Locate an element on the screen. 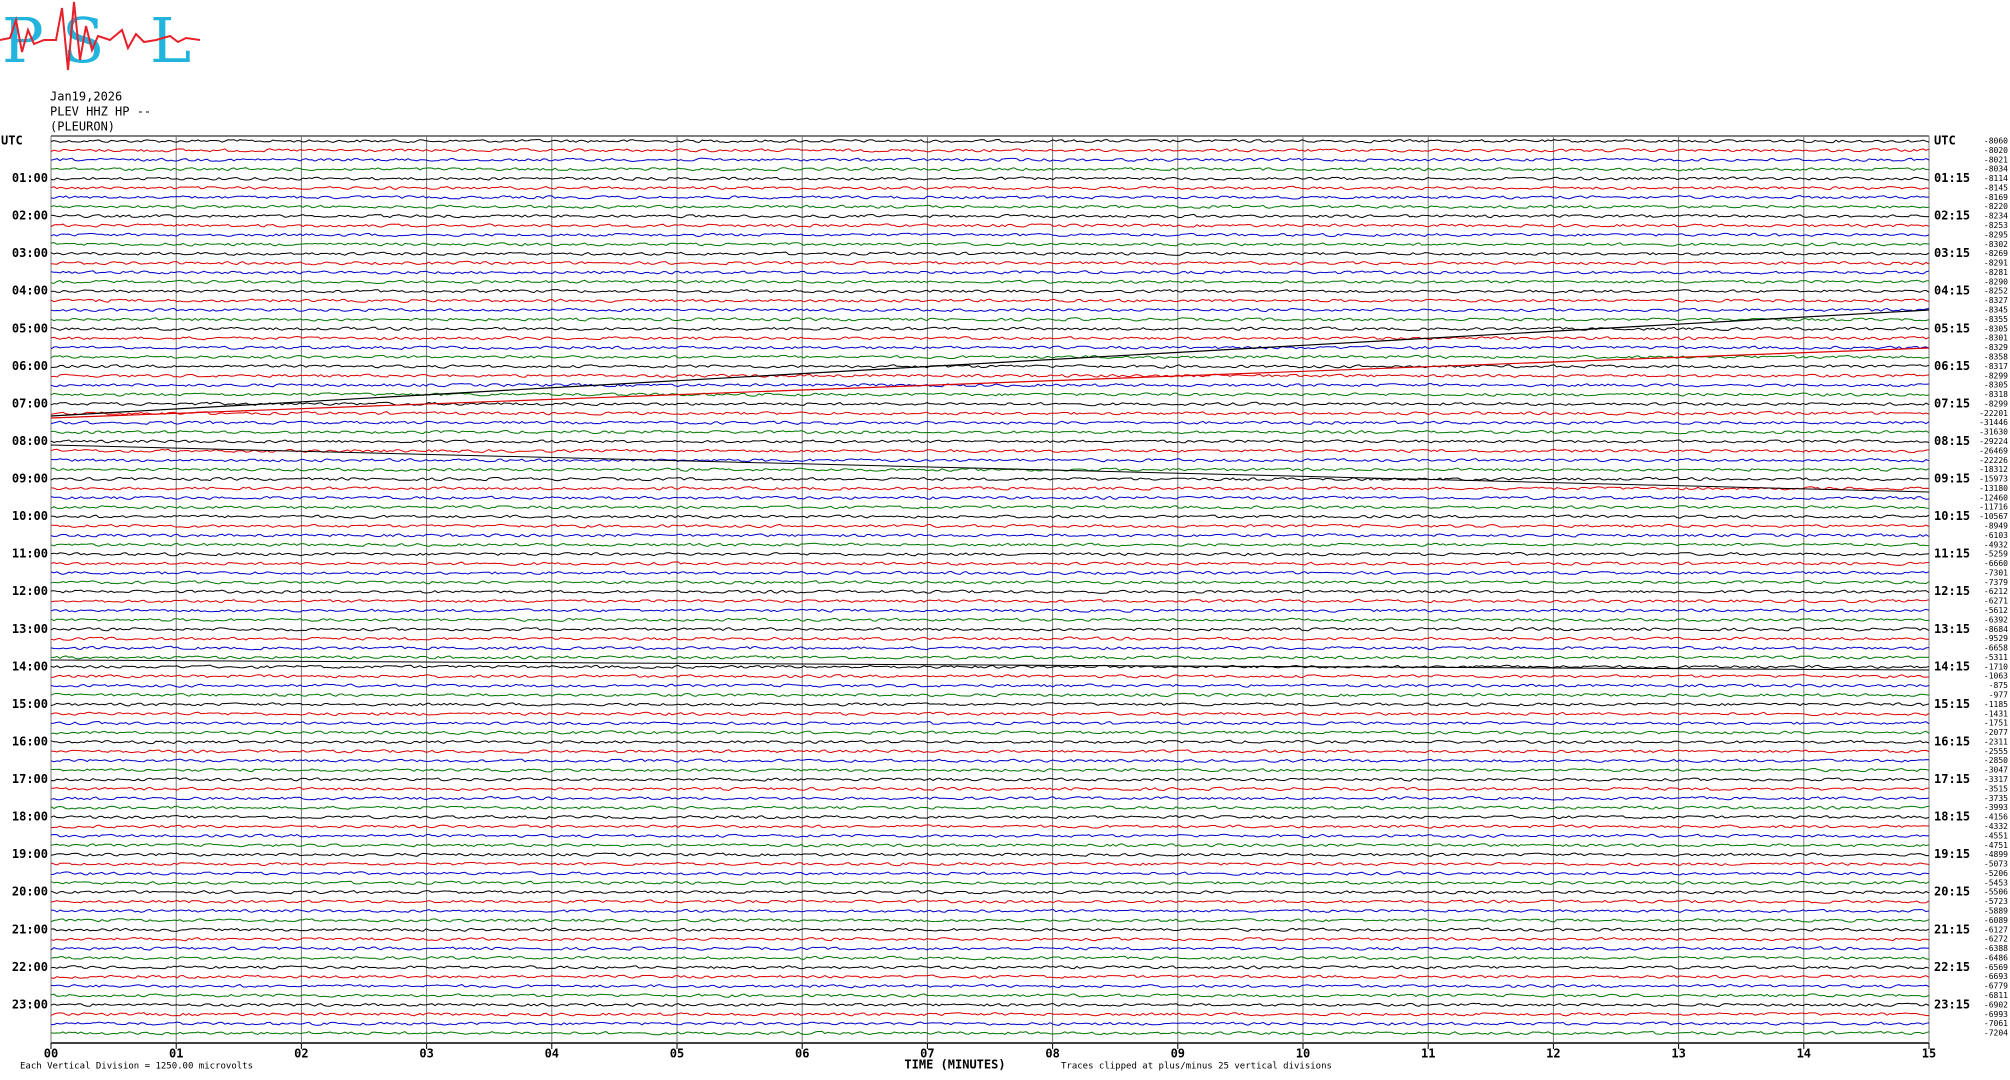  right-time-label: UTC is located at coordinates (1945, 141).